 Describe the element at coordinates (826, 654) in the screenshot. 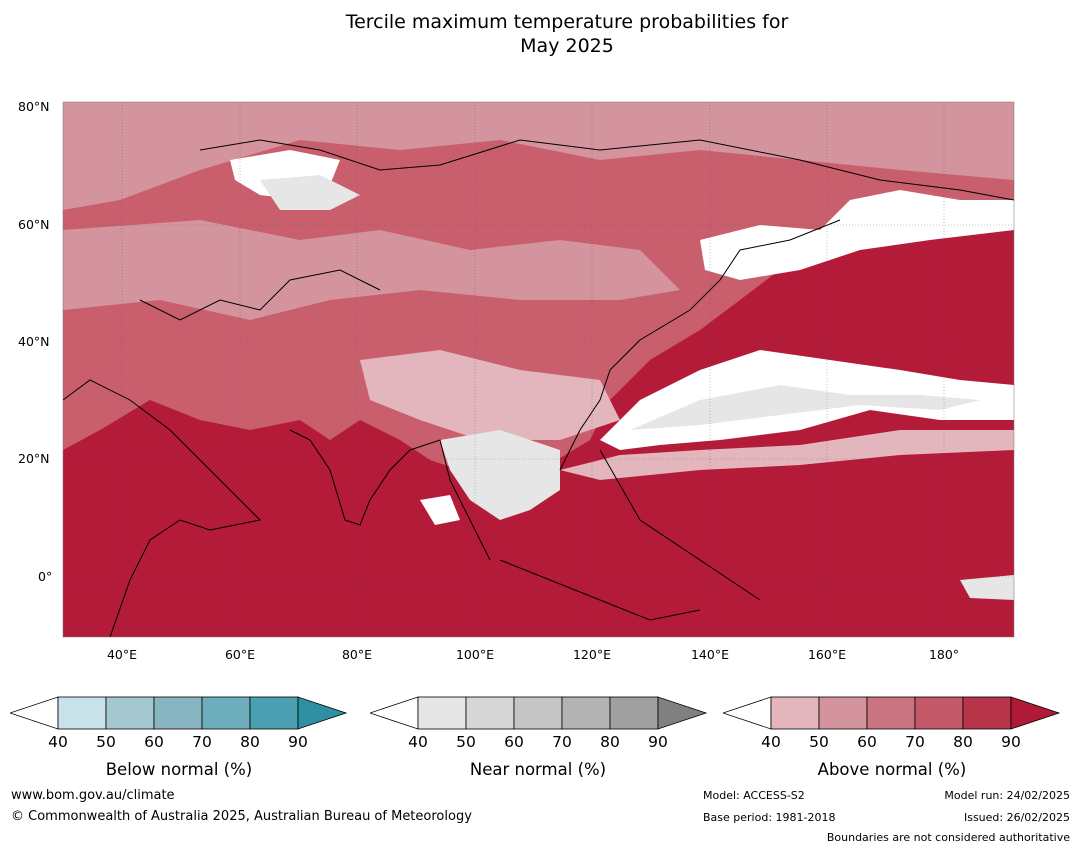

I see `lon-label-160e: 160°E` at that location.